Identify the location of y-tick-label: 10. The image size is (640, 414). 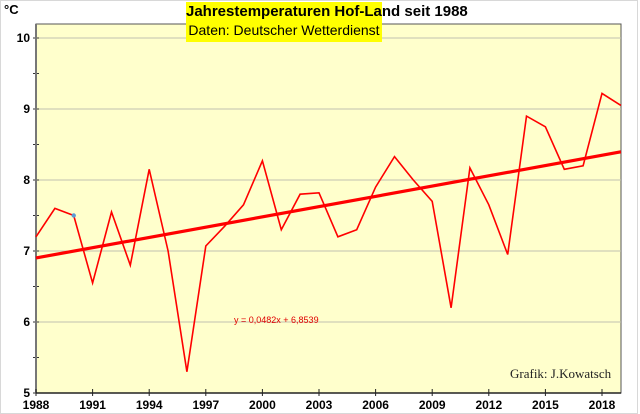
(24, 38).